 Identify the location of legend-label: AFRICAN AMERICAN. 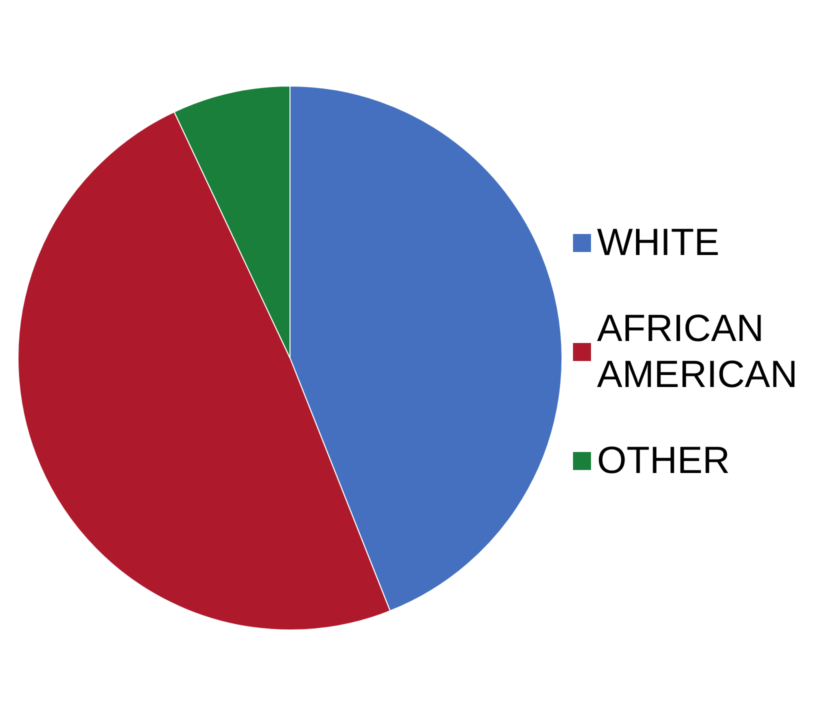
(697, 352).